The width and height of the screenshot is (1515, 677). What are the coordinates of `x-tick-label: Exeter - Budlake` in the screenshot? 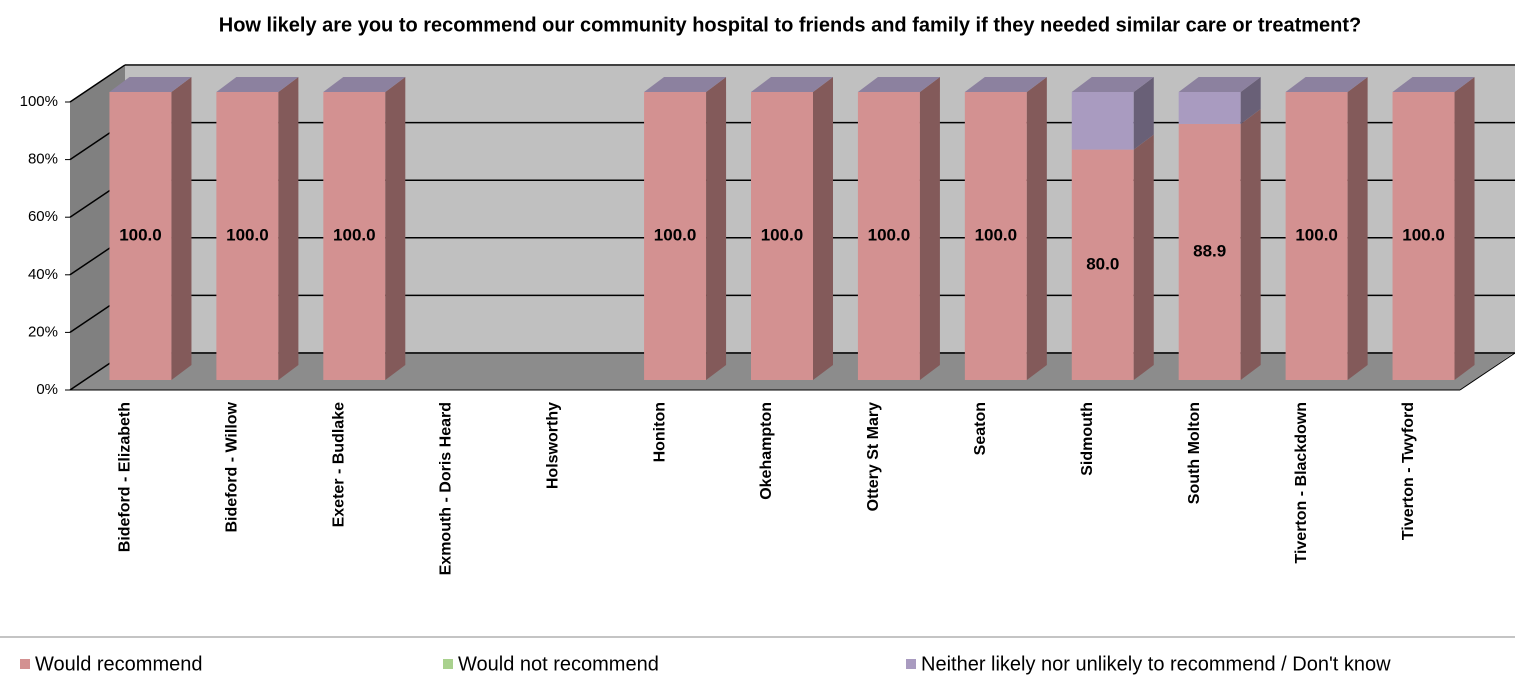 It's located at (339, 464).